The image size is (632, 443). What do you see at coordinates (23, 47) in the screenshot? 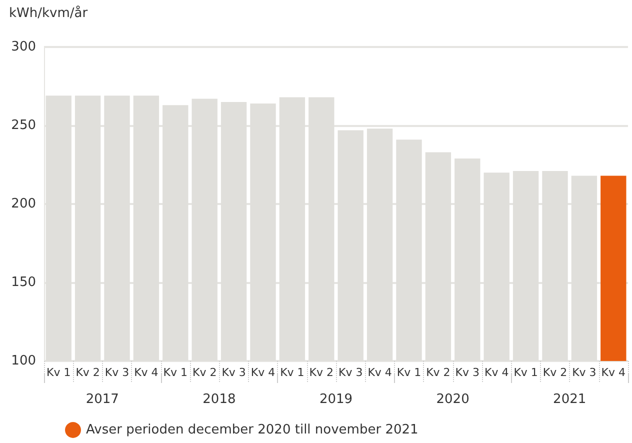
I see `y-tick-label: 300` at bounding box center [23, 47].